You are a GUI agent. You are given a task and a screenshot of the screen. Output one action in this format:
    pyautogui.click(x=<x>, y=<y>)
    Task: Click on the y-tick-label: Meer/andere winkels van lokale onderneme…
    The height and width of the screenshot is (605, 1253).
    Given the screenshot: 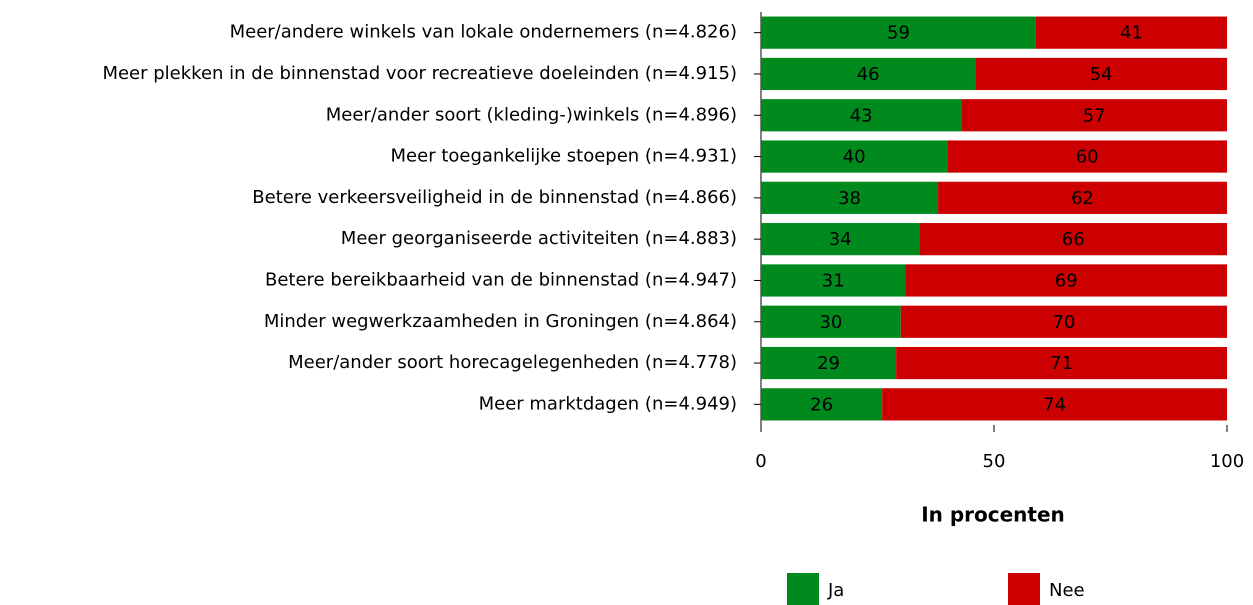 What is the action you would take?
    pyautogui.click(x=483, y=32)
    